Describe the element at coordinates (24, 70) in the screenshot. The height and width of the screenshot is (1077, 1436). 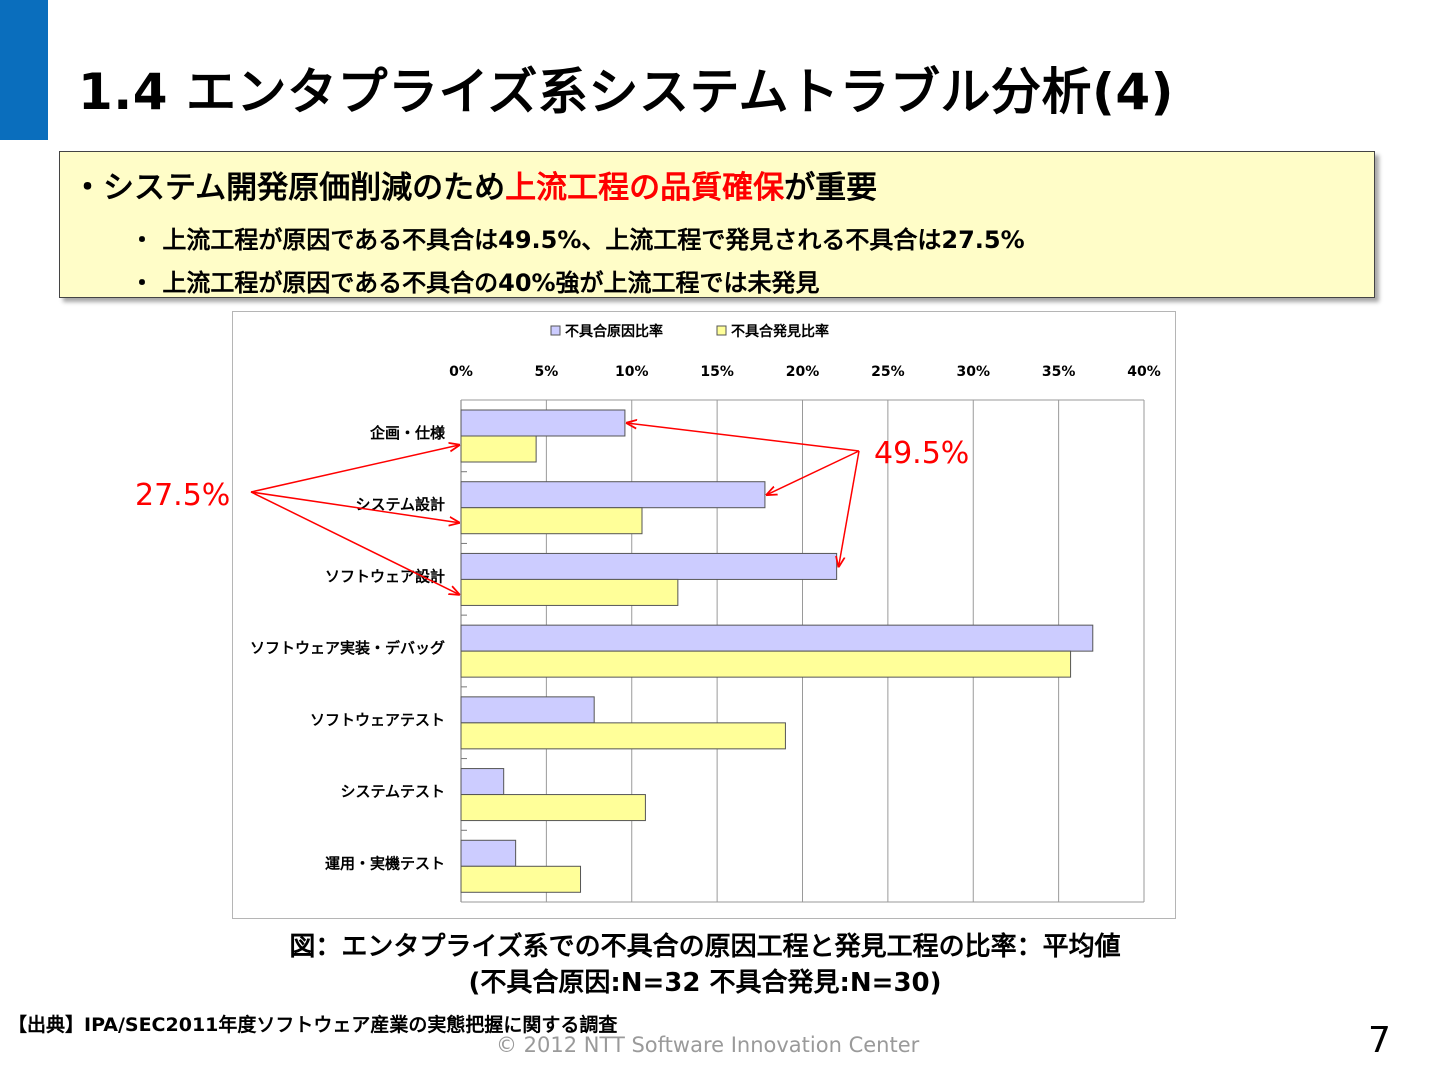
I see `accent-bar` at that location.